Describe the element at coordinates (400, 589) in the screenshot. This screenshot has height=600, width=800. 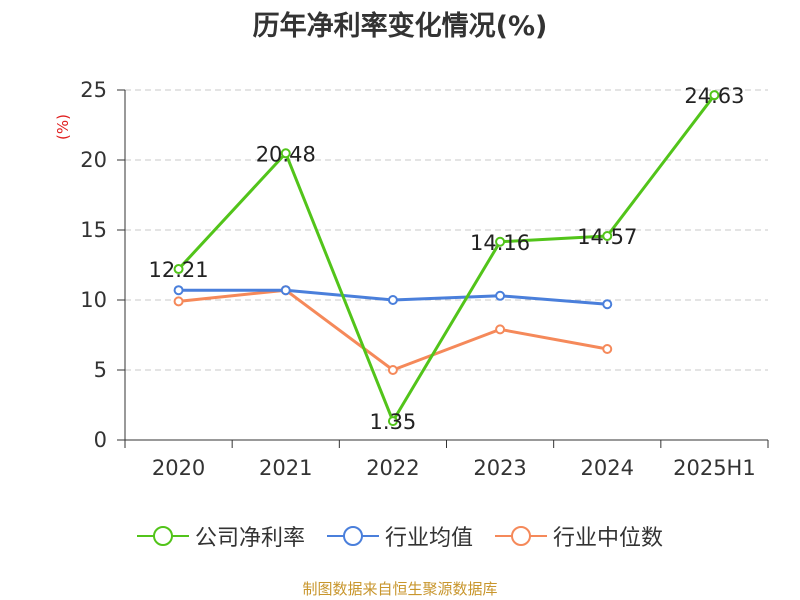
I see `source-note: 制图数据来自恒生聚源数据库` at that location.